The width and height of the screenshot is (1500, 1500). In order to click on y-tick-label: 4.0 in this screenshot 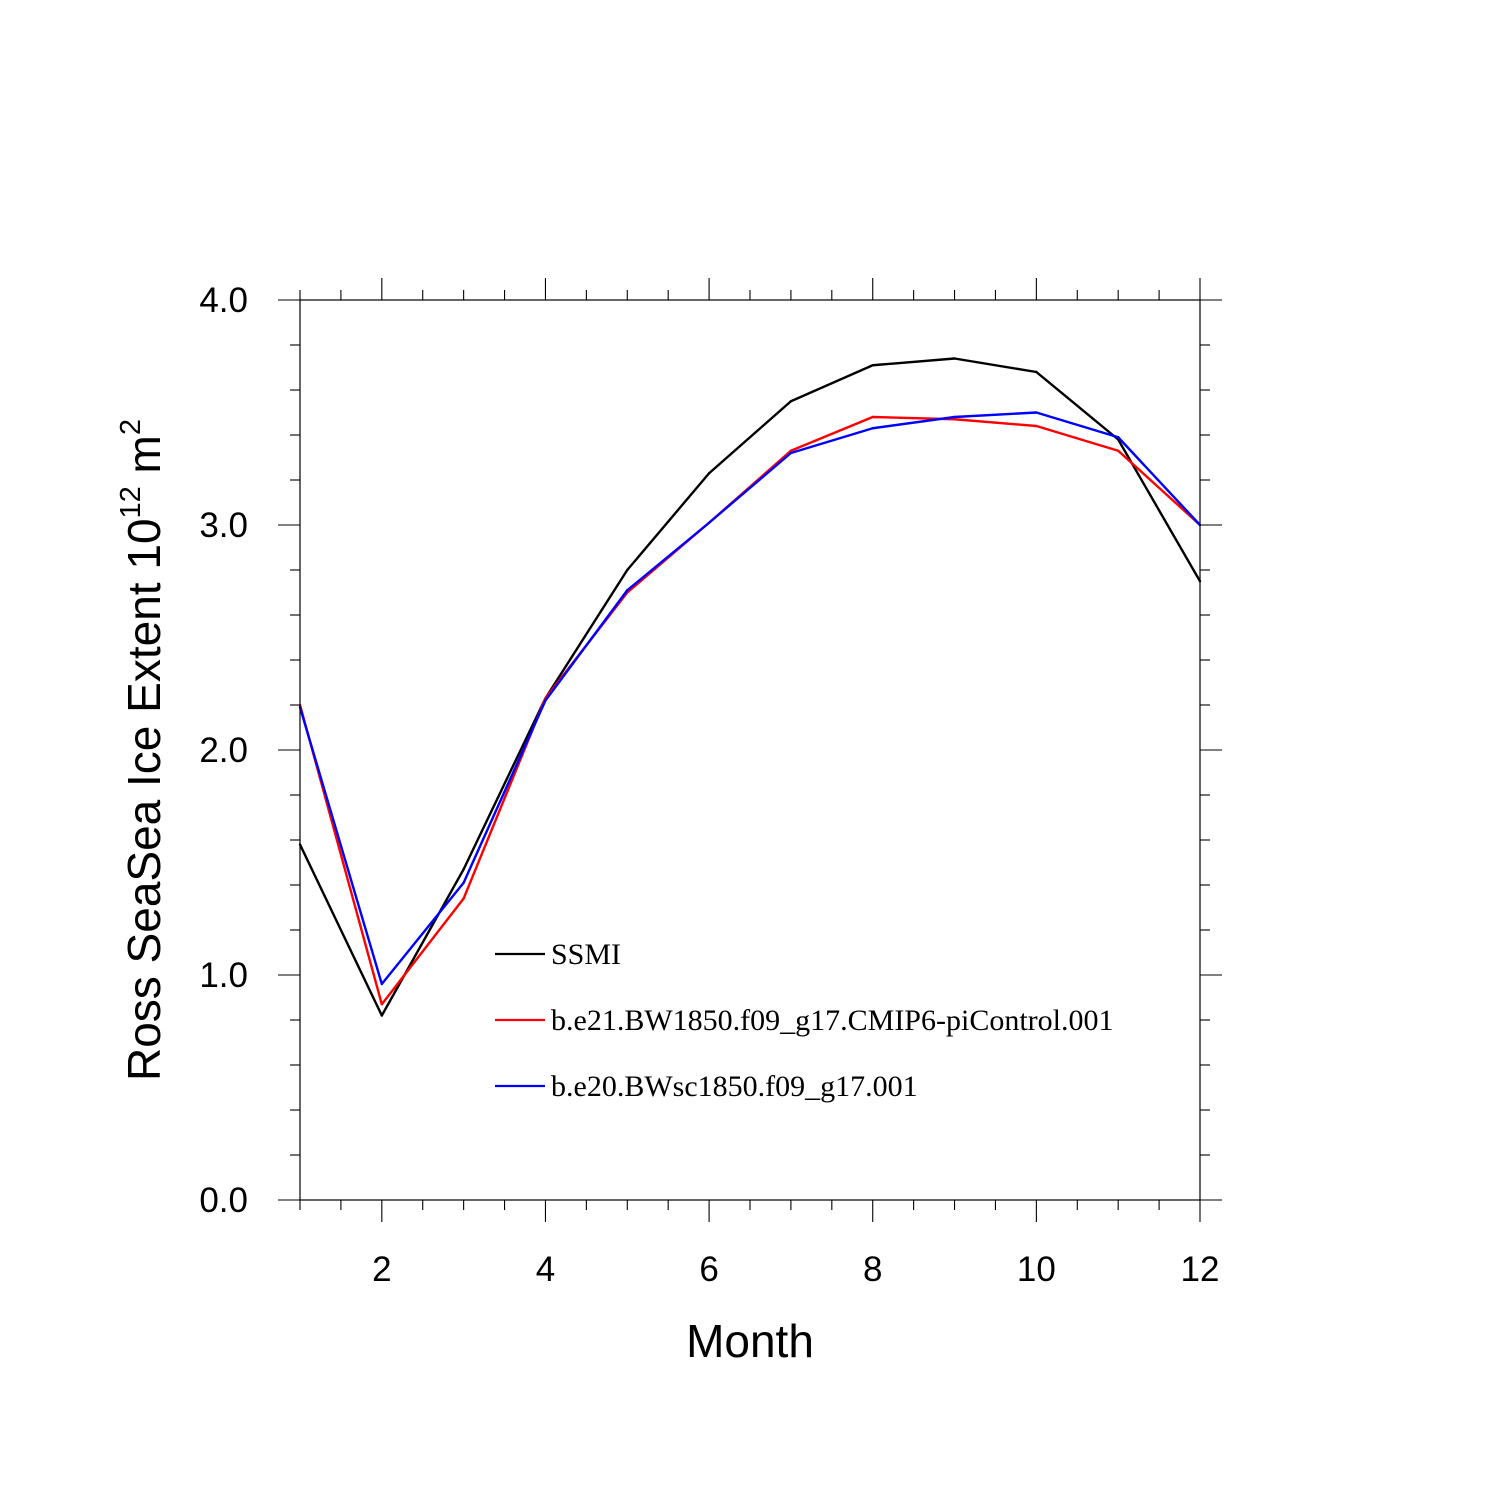, I will do `click(223, 300)`.